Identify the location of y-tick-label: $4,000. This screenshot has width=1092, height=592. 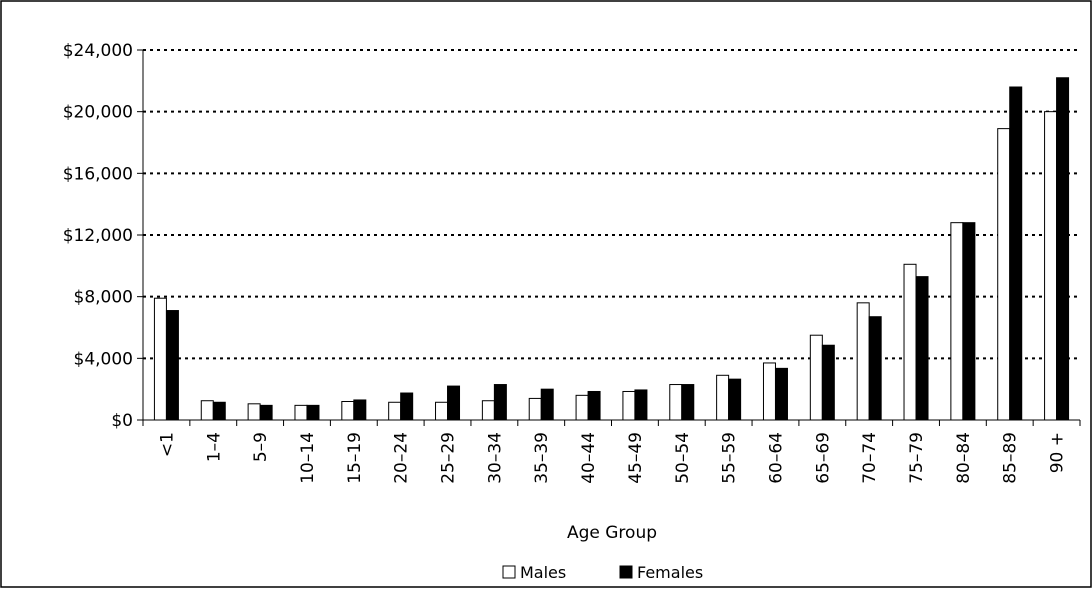
(103, 359).